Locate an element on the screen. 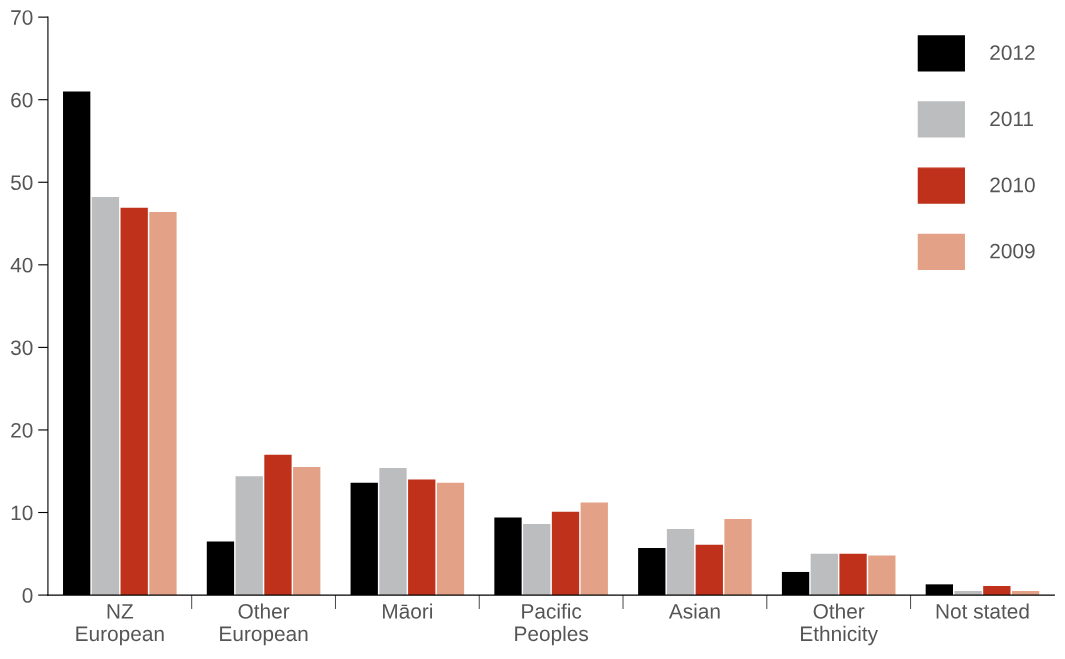  legend-label: 2009 is located at coordinates (1012, 251).